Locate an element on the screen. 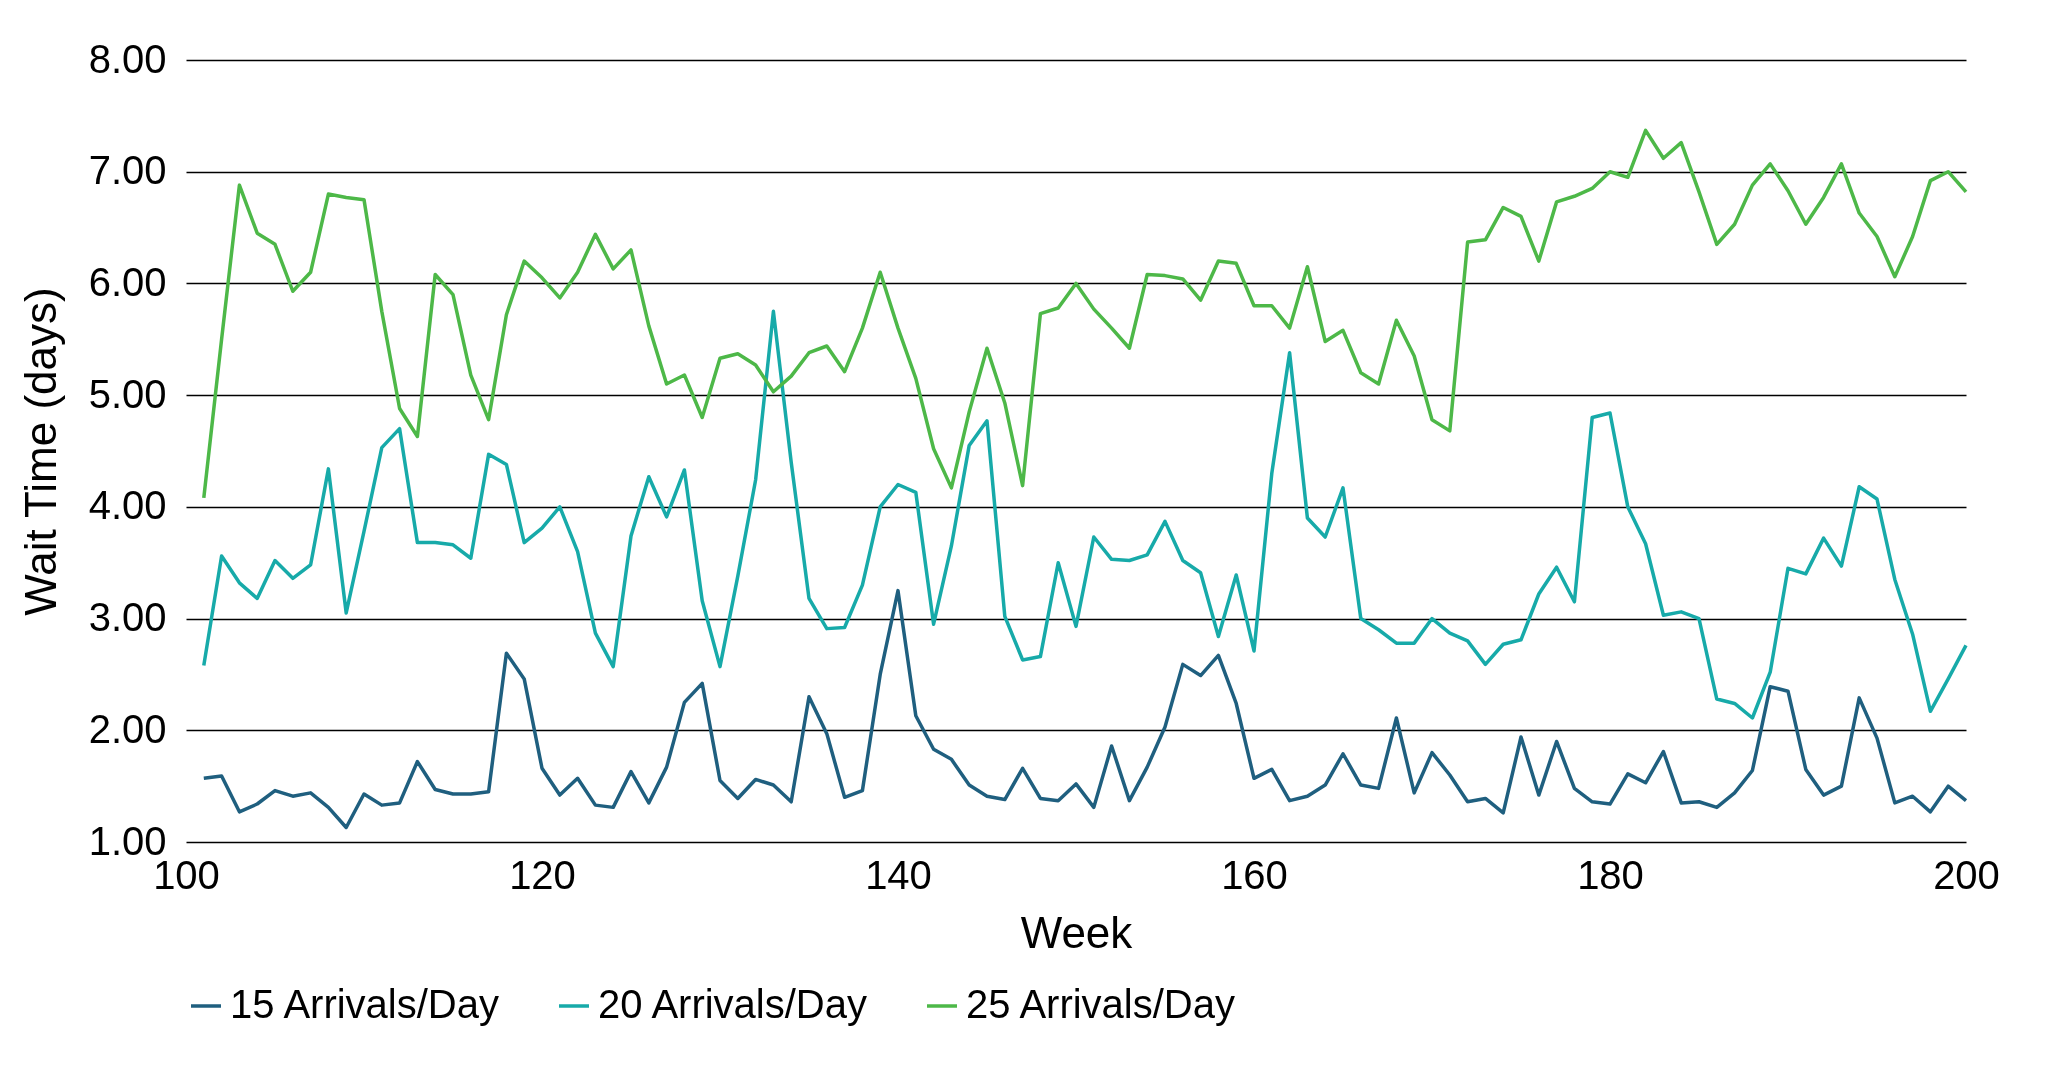  y-tick-label: 7.00 is located at coordinates (127, 170).